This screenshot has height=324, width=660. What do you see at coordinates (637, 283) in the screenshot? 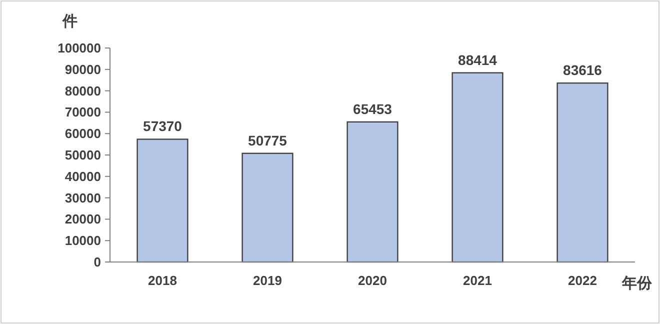
I see `x-axis-title: 年份` at bounding box center [637, 283].